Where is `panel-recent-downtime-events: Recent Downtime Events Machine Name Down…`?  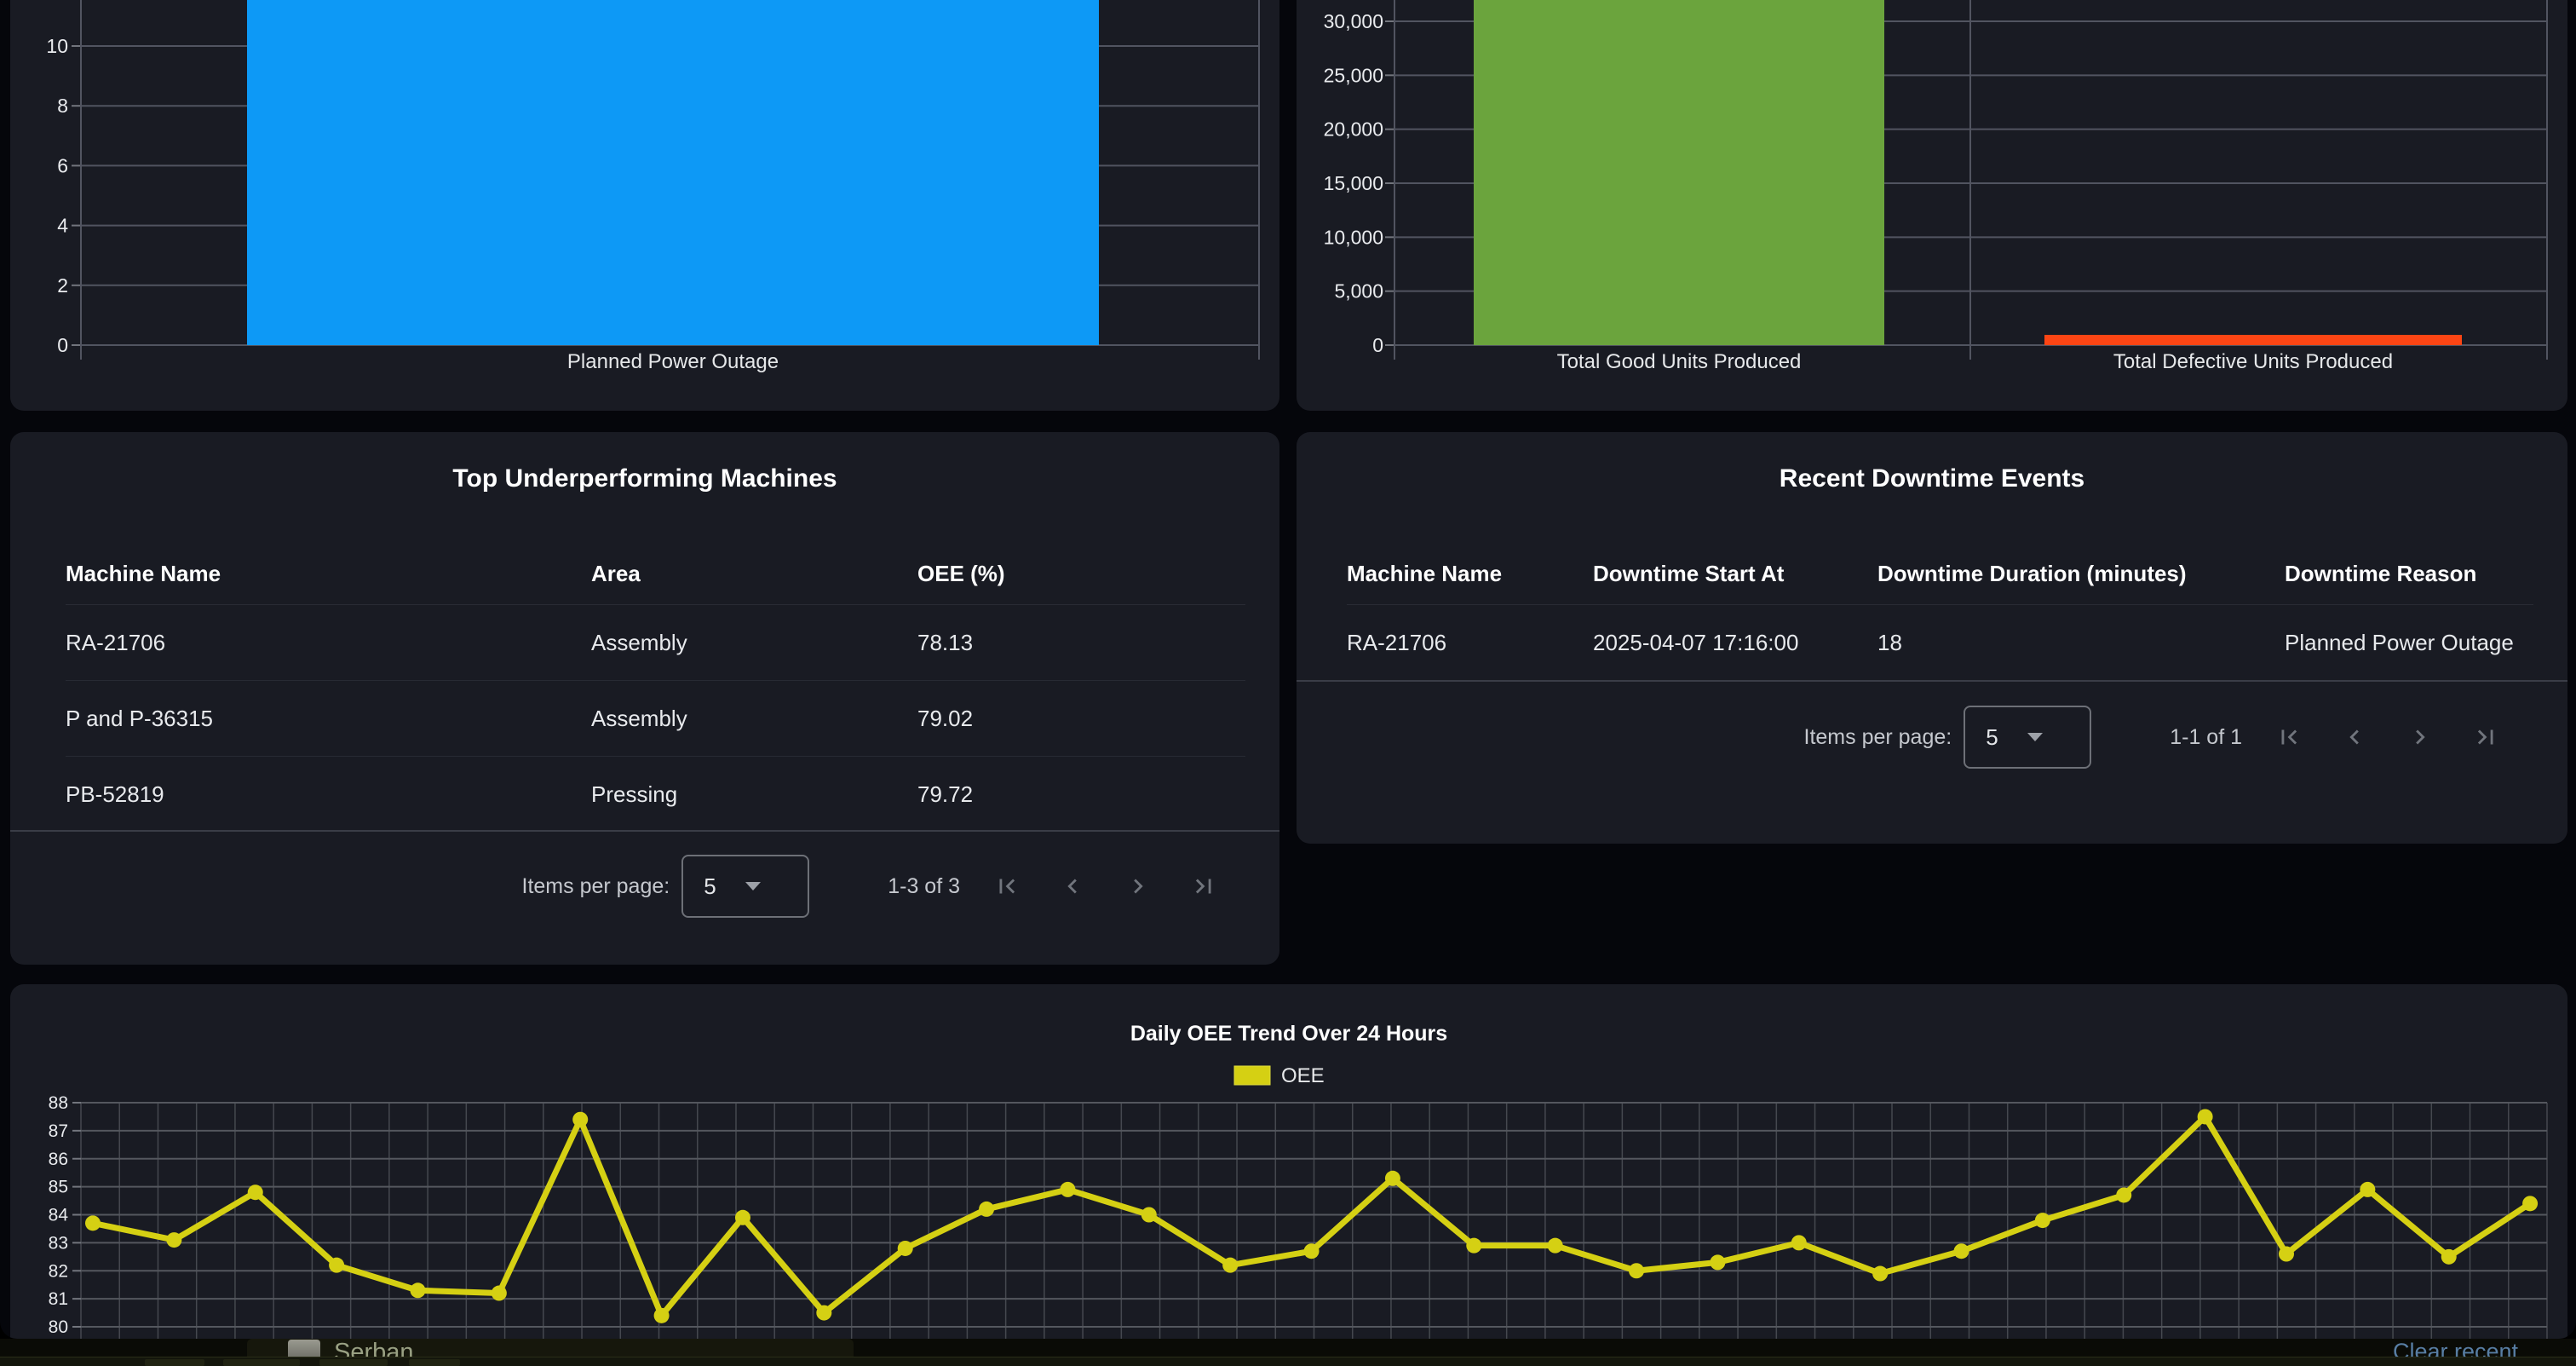
panel-recent-downtime-events: Recent Downtime Events Machine Name Down… is located at coordinates (1932, 638).